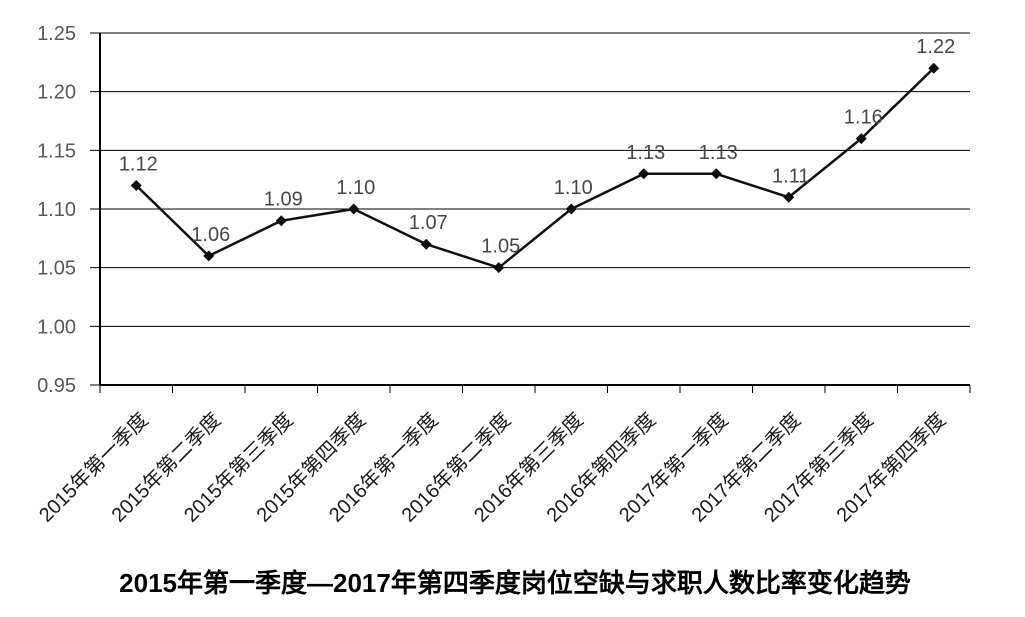 This screenshot has width=1025, height=617. I want to click on data-point-label: 1.06, so click(210, 235).